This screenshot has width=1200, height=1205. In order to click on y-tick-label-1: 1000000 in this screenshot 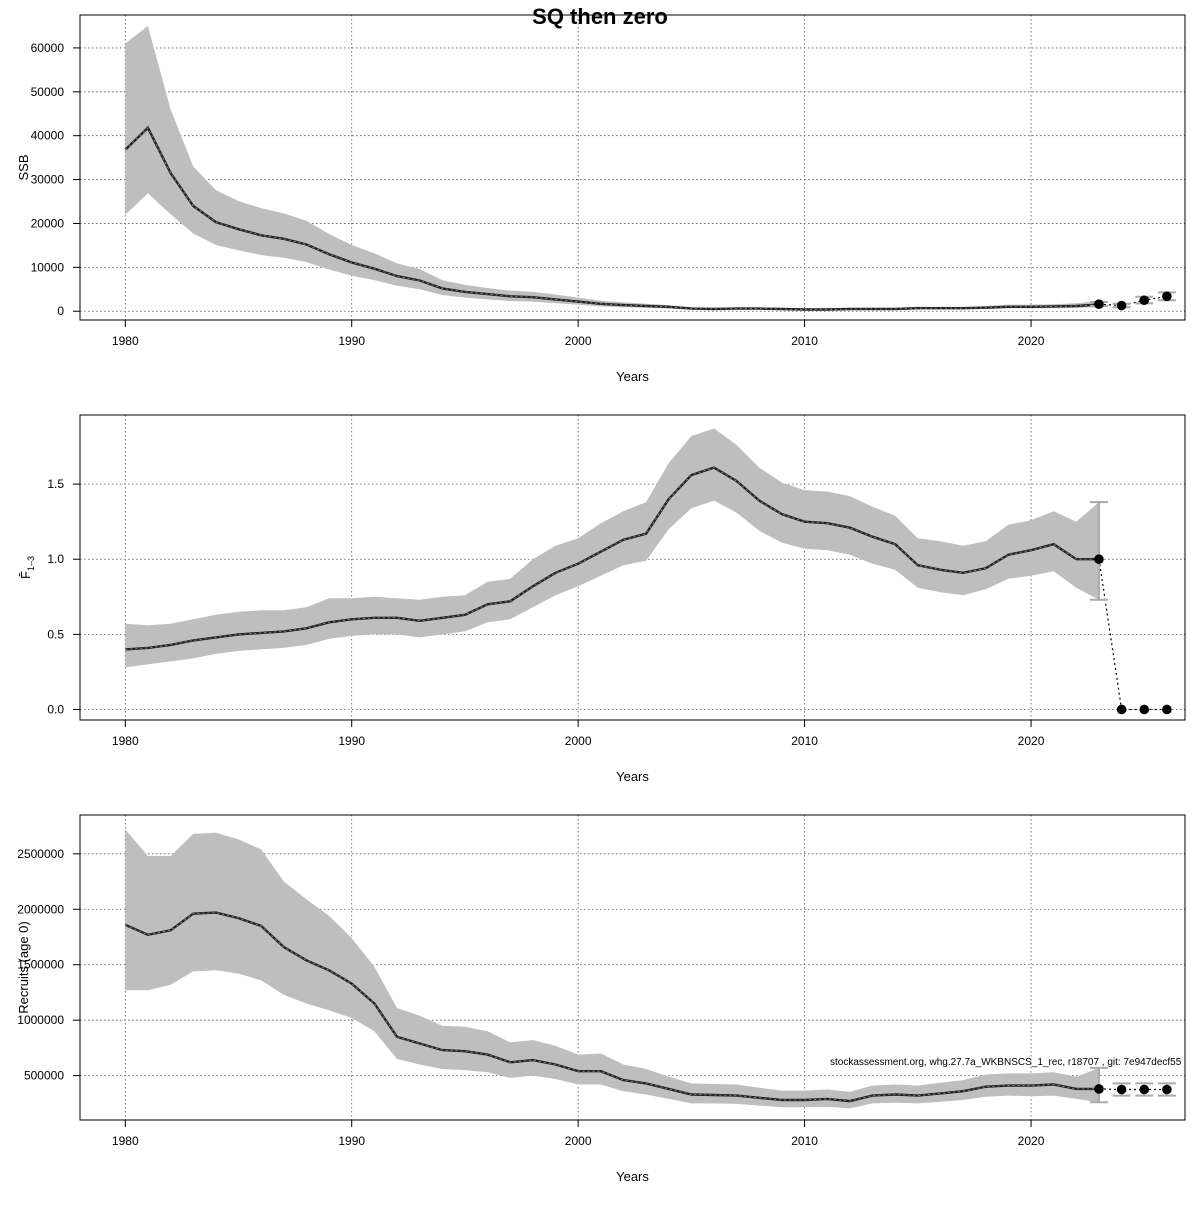, I will do `click(40, 1020)`.